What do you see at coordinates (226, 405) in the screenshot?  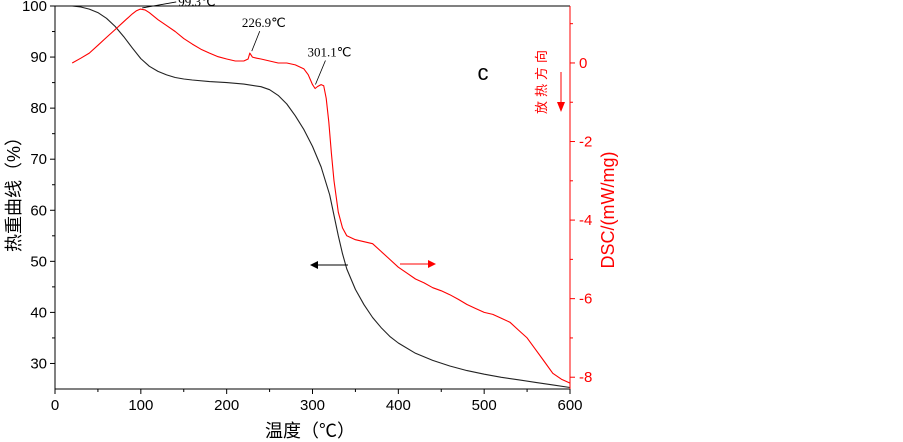 I see `x-tick-label: 200` at bounding box center [226, 405].